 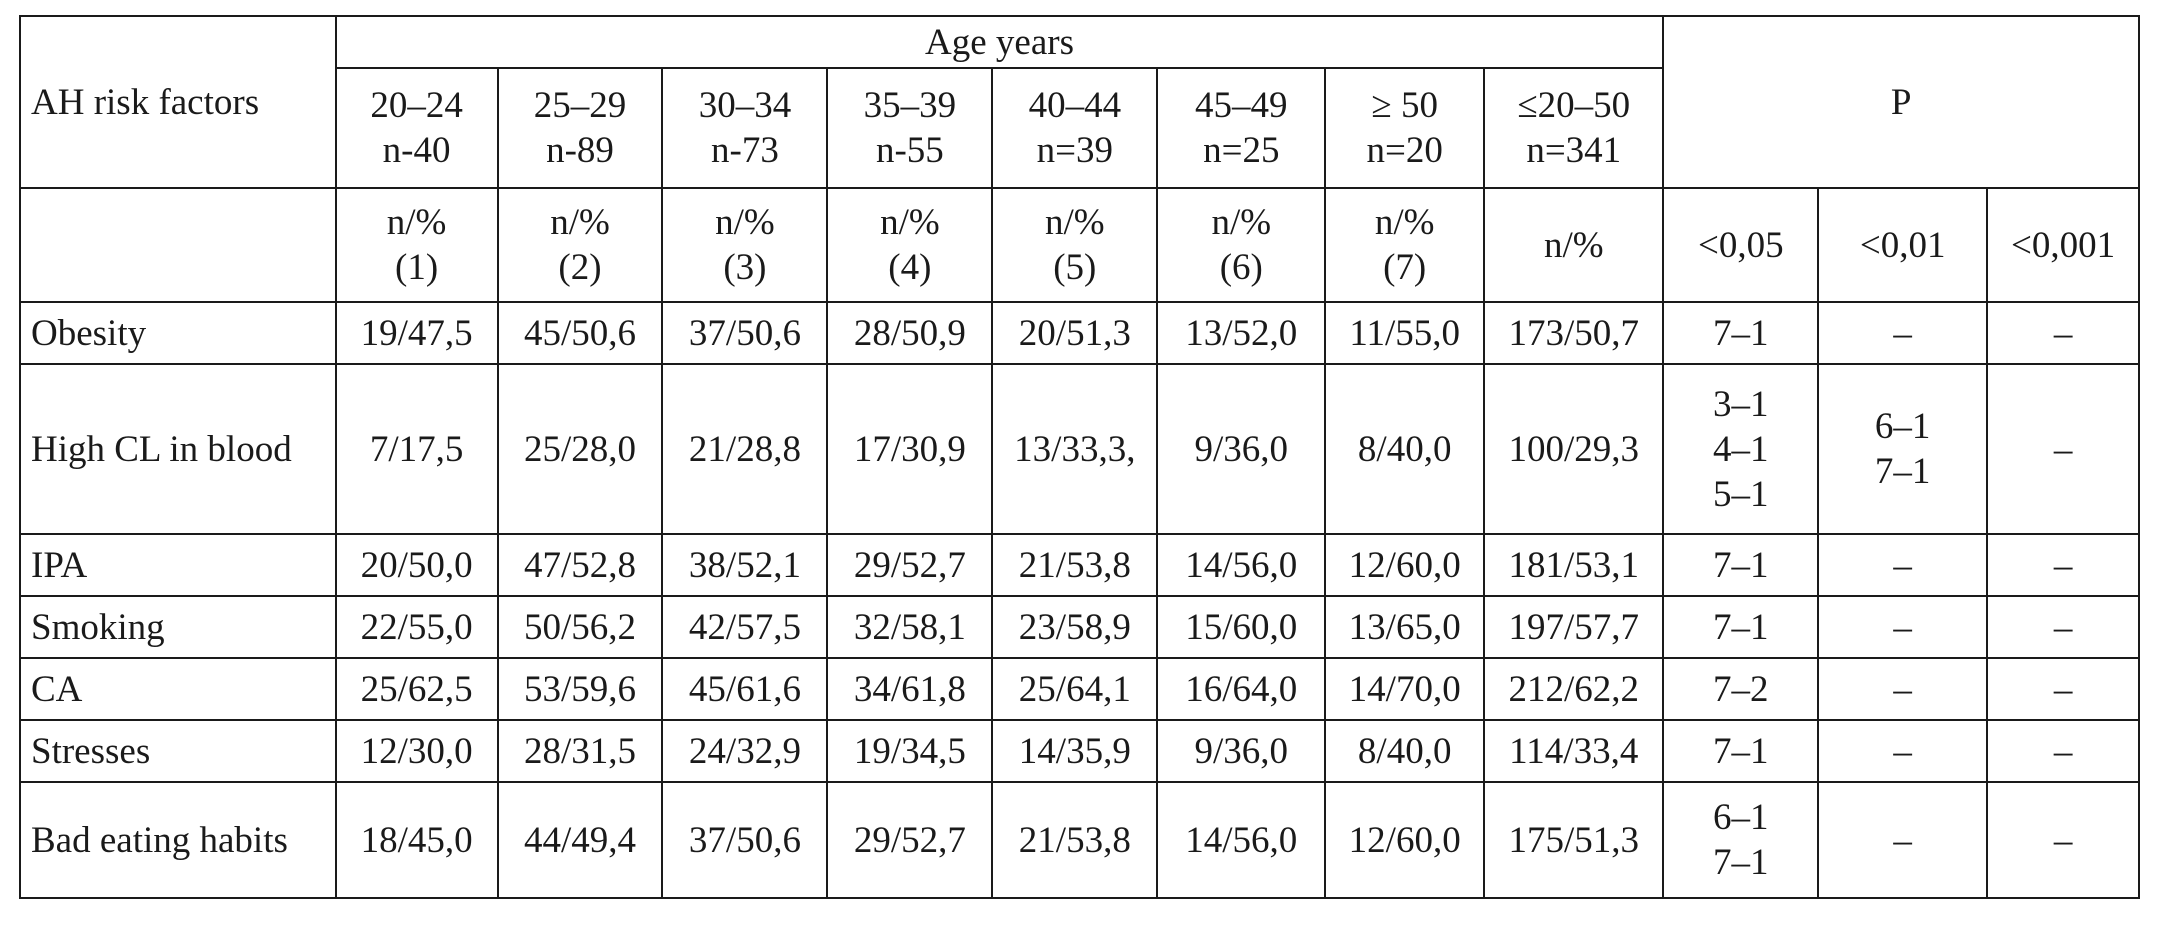 I want to click on p-level-label: <0,05, so click(x=1740, y=245).